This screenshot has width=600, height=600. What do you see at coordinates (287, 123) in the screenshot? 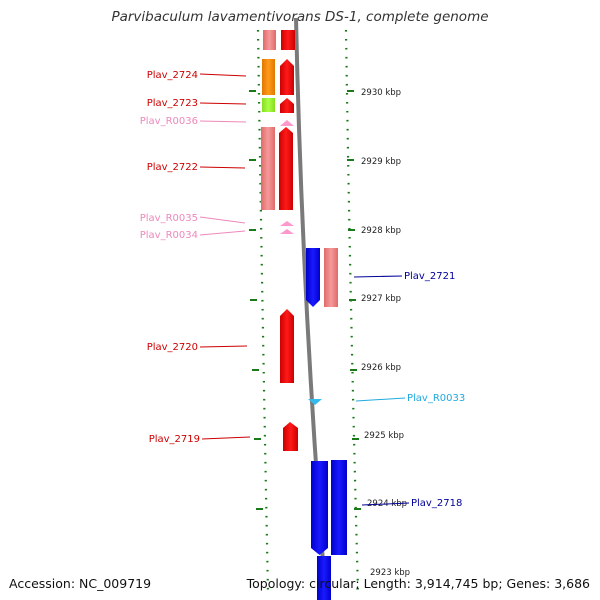
I see `feature-plav-r0036-trna` at bounding box center [287, 123].